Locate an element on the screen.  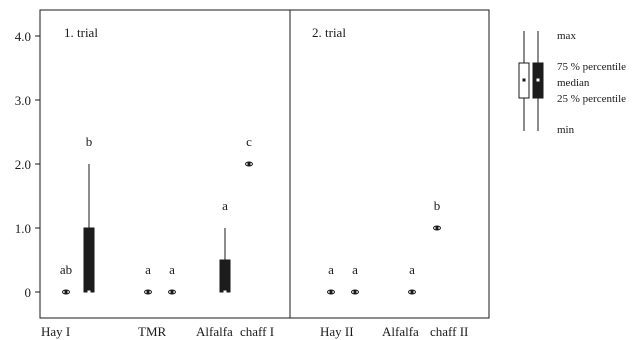
box-1-1: ab is located at coordinates (66, 278).